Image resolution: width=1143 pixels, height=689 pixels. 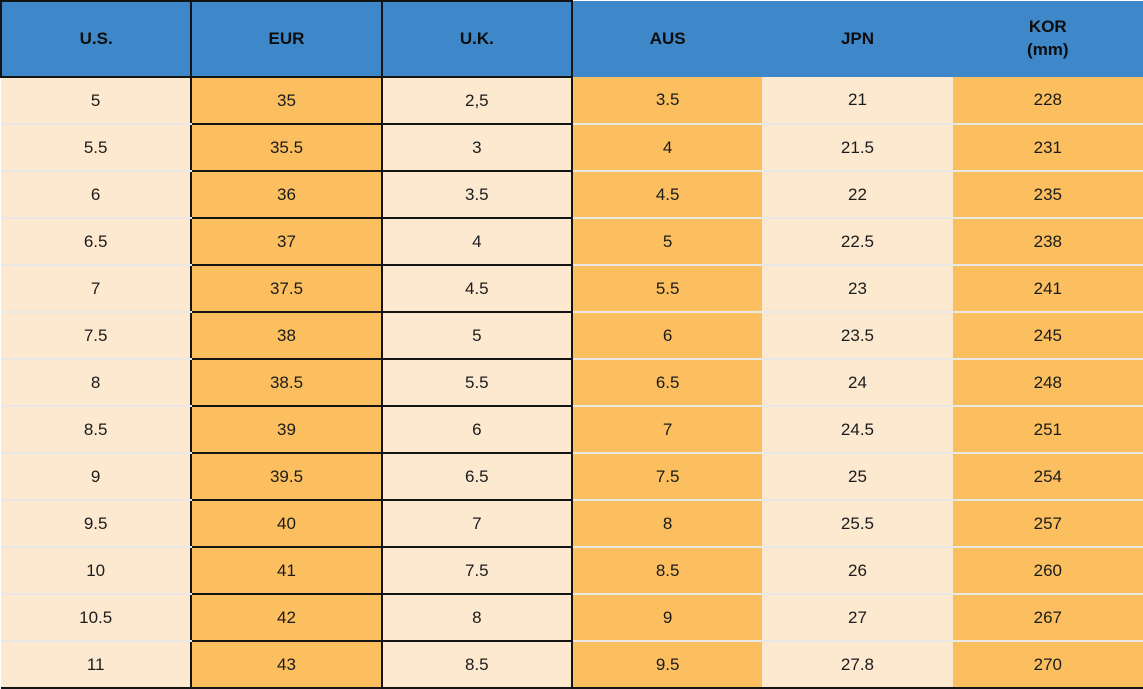 What do you see at coordinates (1047, 242) in the screenshot?
I see `cell-kor: 238` at bounding box center [1047, 242].